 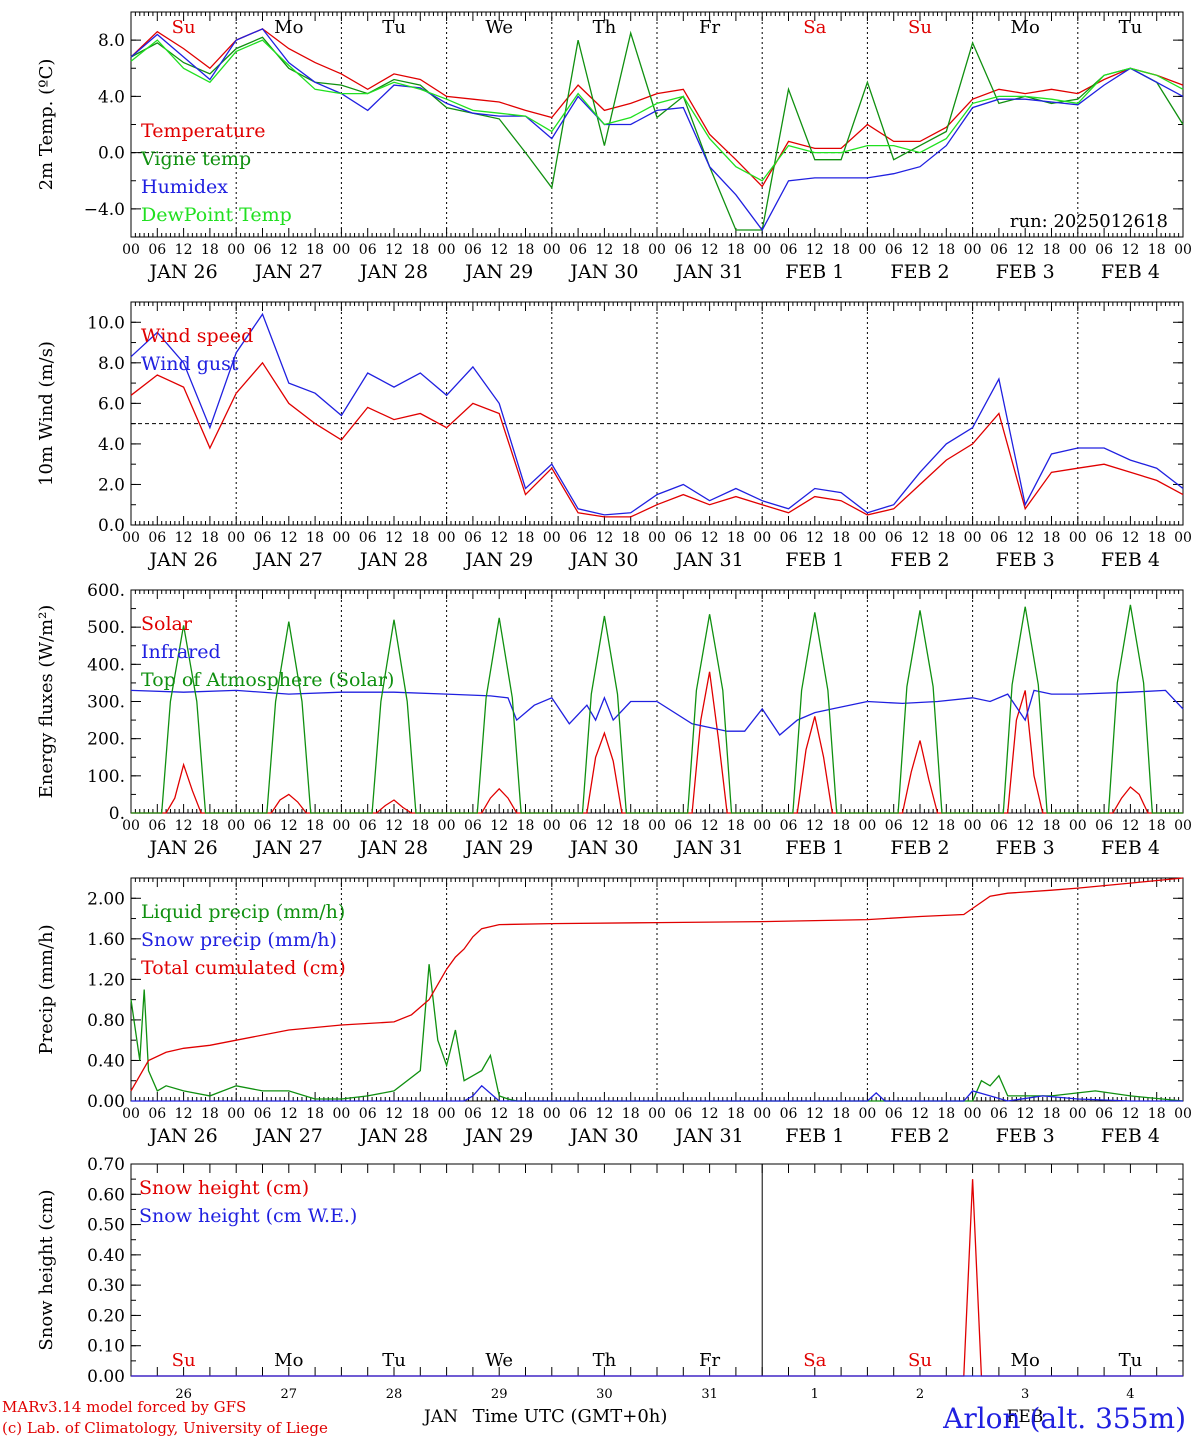 I want to click on day-number-label: 4, so click(x=1130, y=1394).